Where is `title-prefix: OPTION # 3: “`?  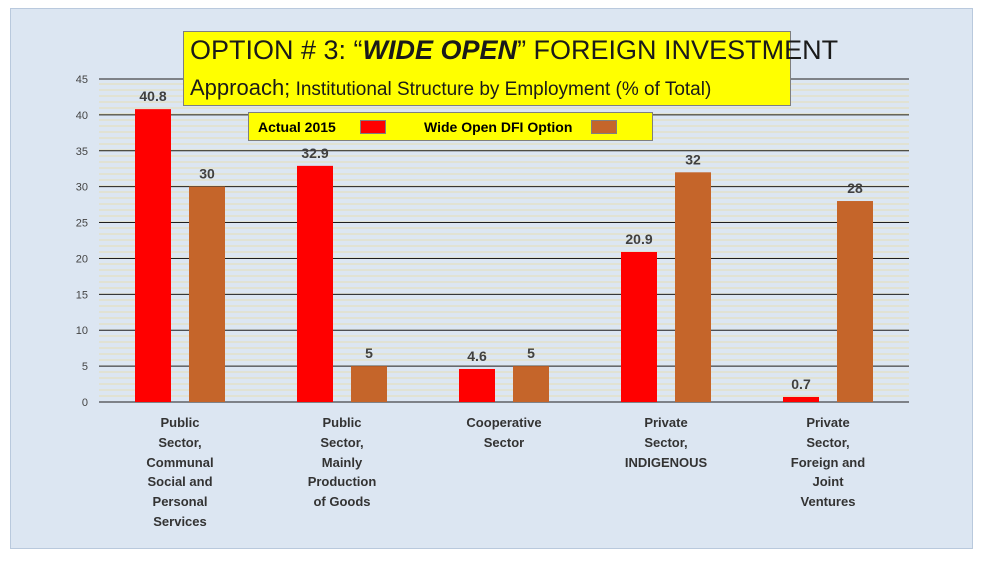
title-prefix: OPTION # 3: “ is located at coordinates (276, 50).